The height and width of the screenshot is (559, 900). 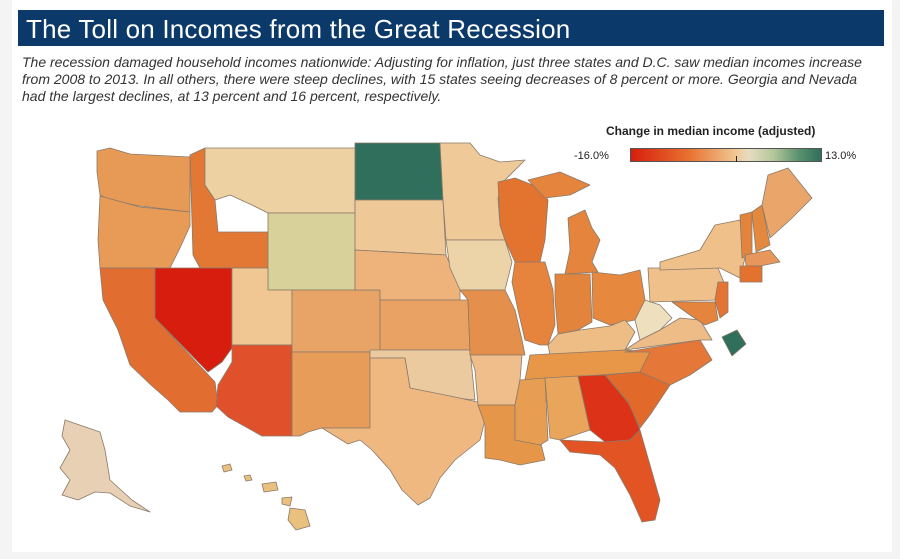 I want to click on state-maryland, so click(x=695, y=313).